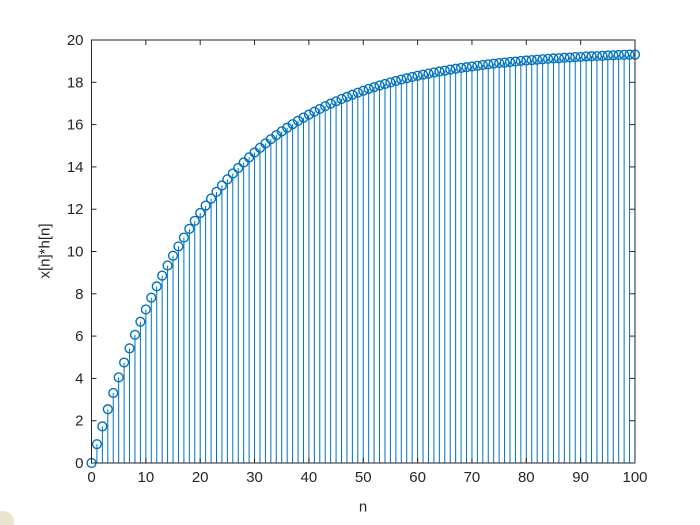 This screenshot has height=525, width=700. I want to click on y-tick-label: 12, so click(75, 209).